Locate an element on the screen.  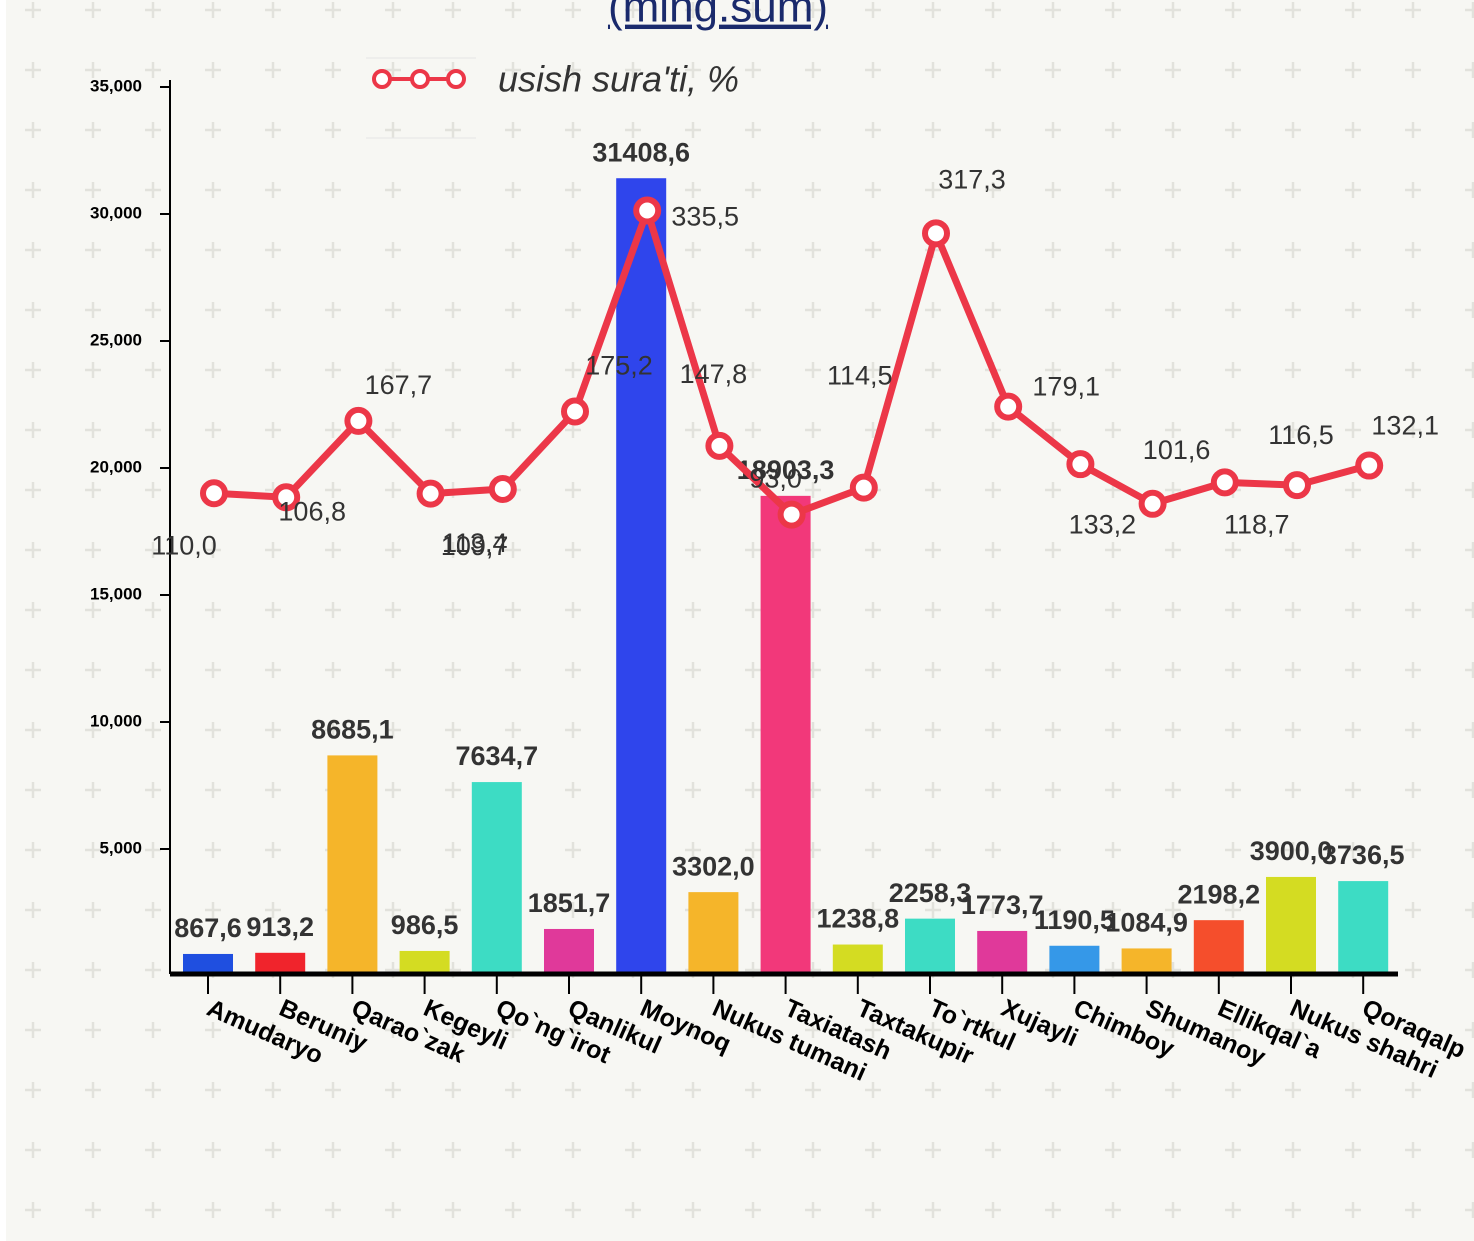
bar-value-label: 31408,6 is located at coordinates (641, 152).